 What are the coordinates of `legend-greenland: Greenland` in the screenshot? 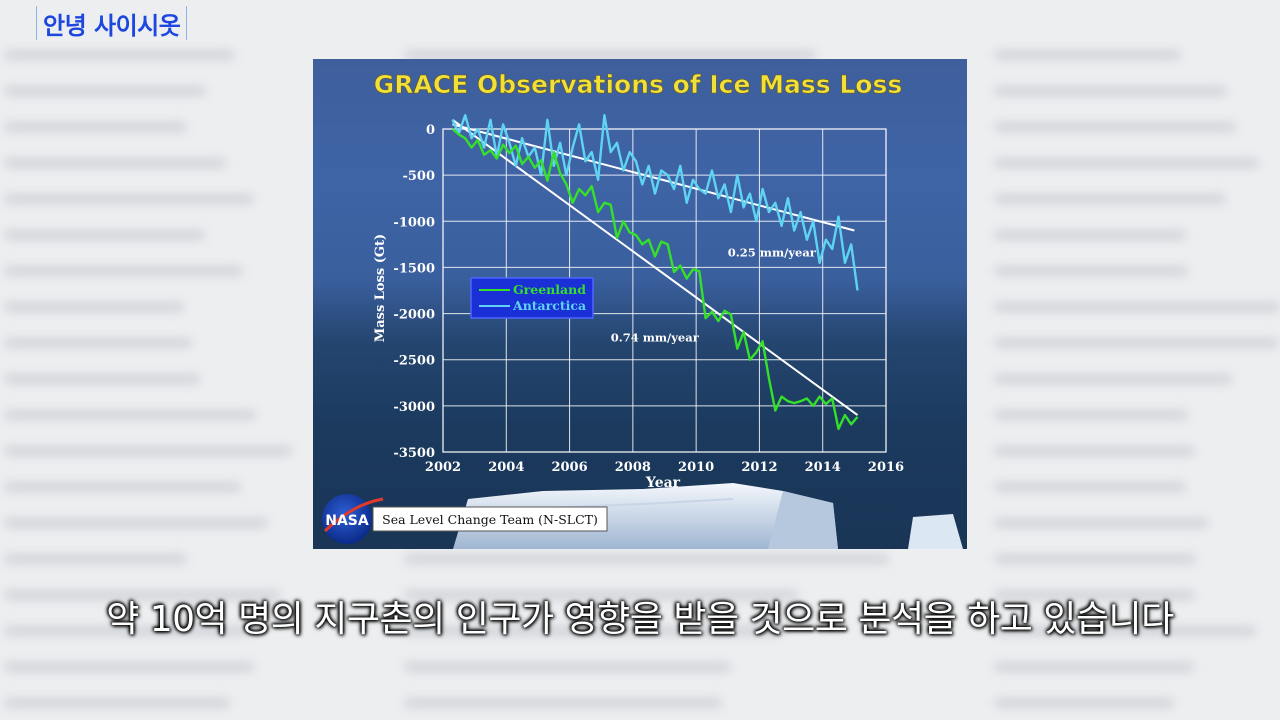 It's located at (549, 289).